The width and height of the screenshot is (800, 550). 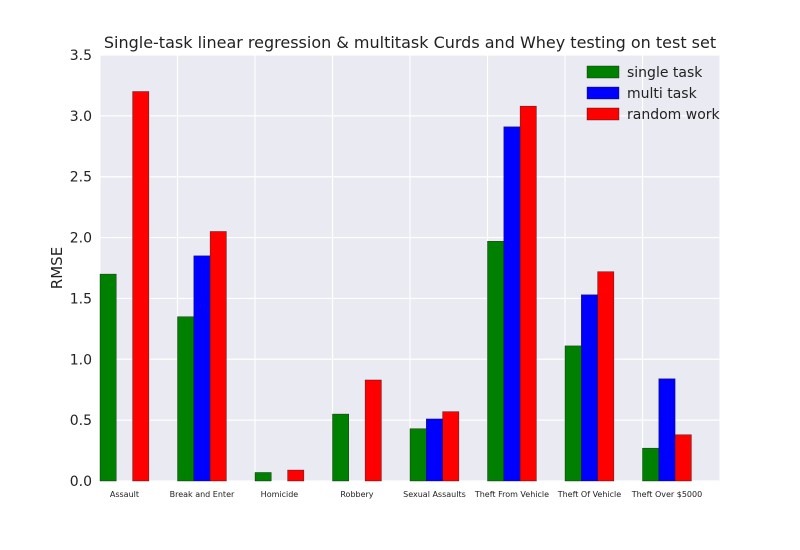 What do you see at coordinates (589, 494) in the screenshot?
I see `x-tick-label: Theft Of Vehicle` at bounding box center [589, 494].